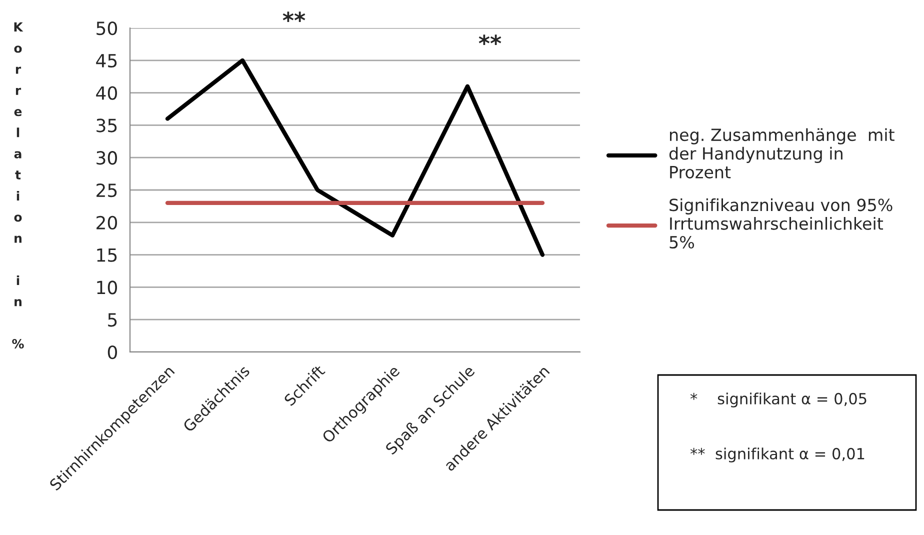 Image resolution: width=924 pixels, height=535 pixels. What do you see at coordinates (781, 223) in the screenshot?
I see `legend-label: Signifikanzniveau von 95% Irrtumswahrscheinlichkeit 5%` at bounding box center [781, 223].